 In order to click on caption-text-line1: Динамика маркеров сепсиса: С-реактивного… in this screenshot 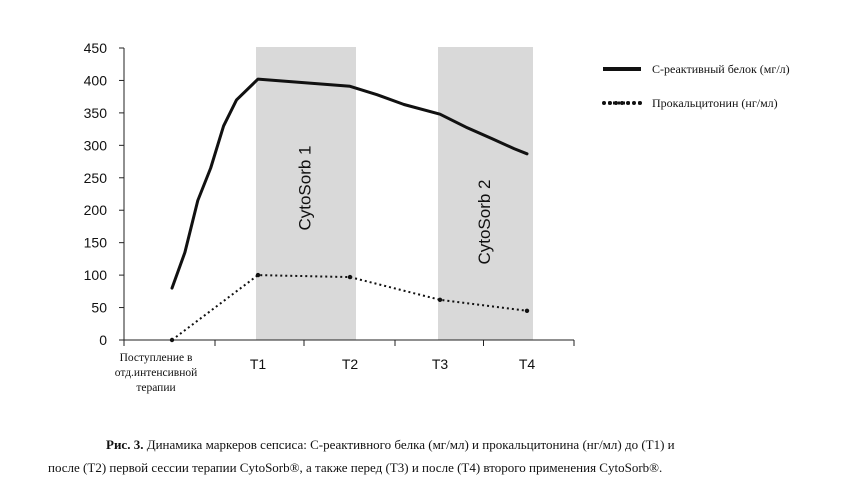, I will do `click(409, 444)`.